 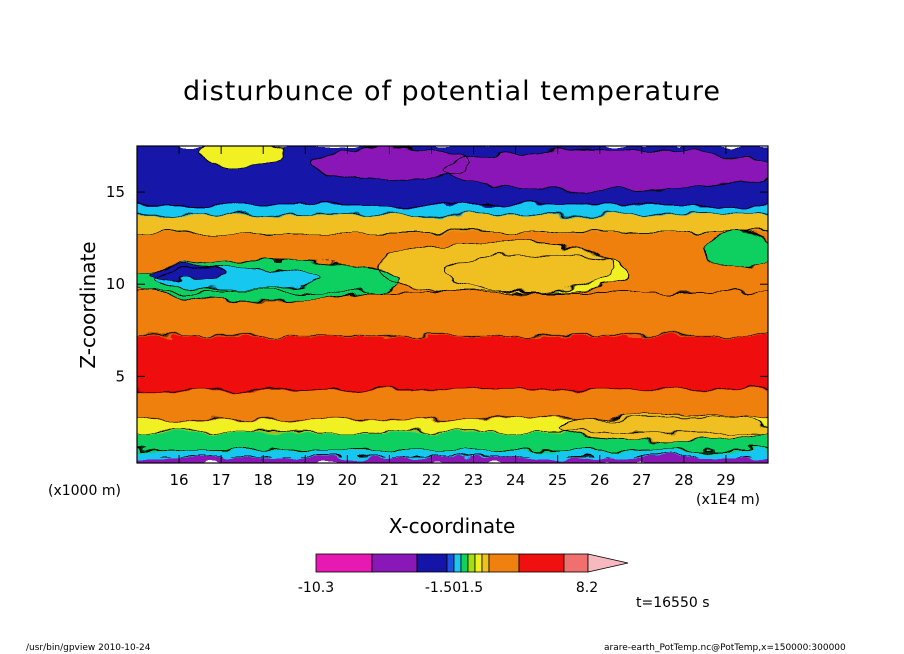 I want to click on colorbar-extension, so click(x=608, y=563).